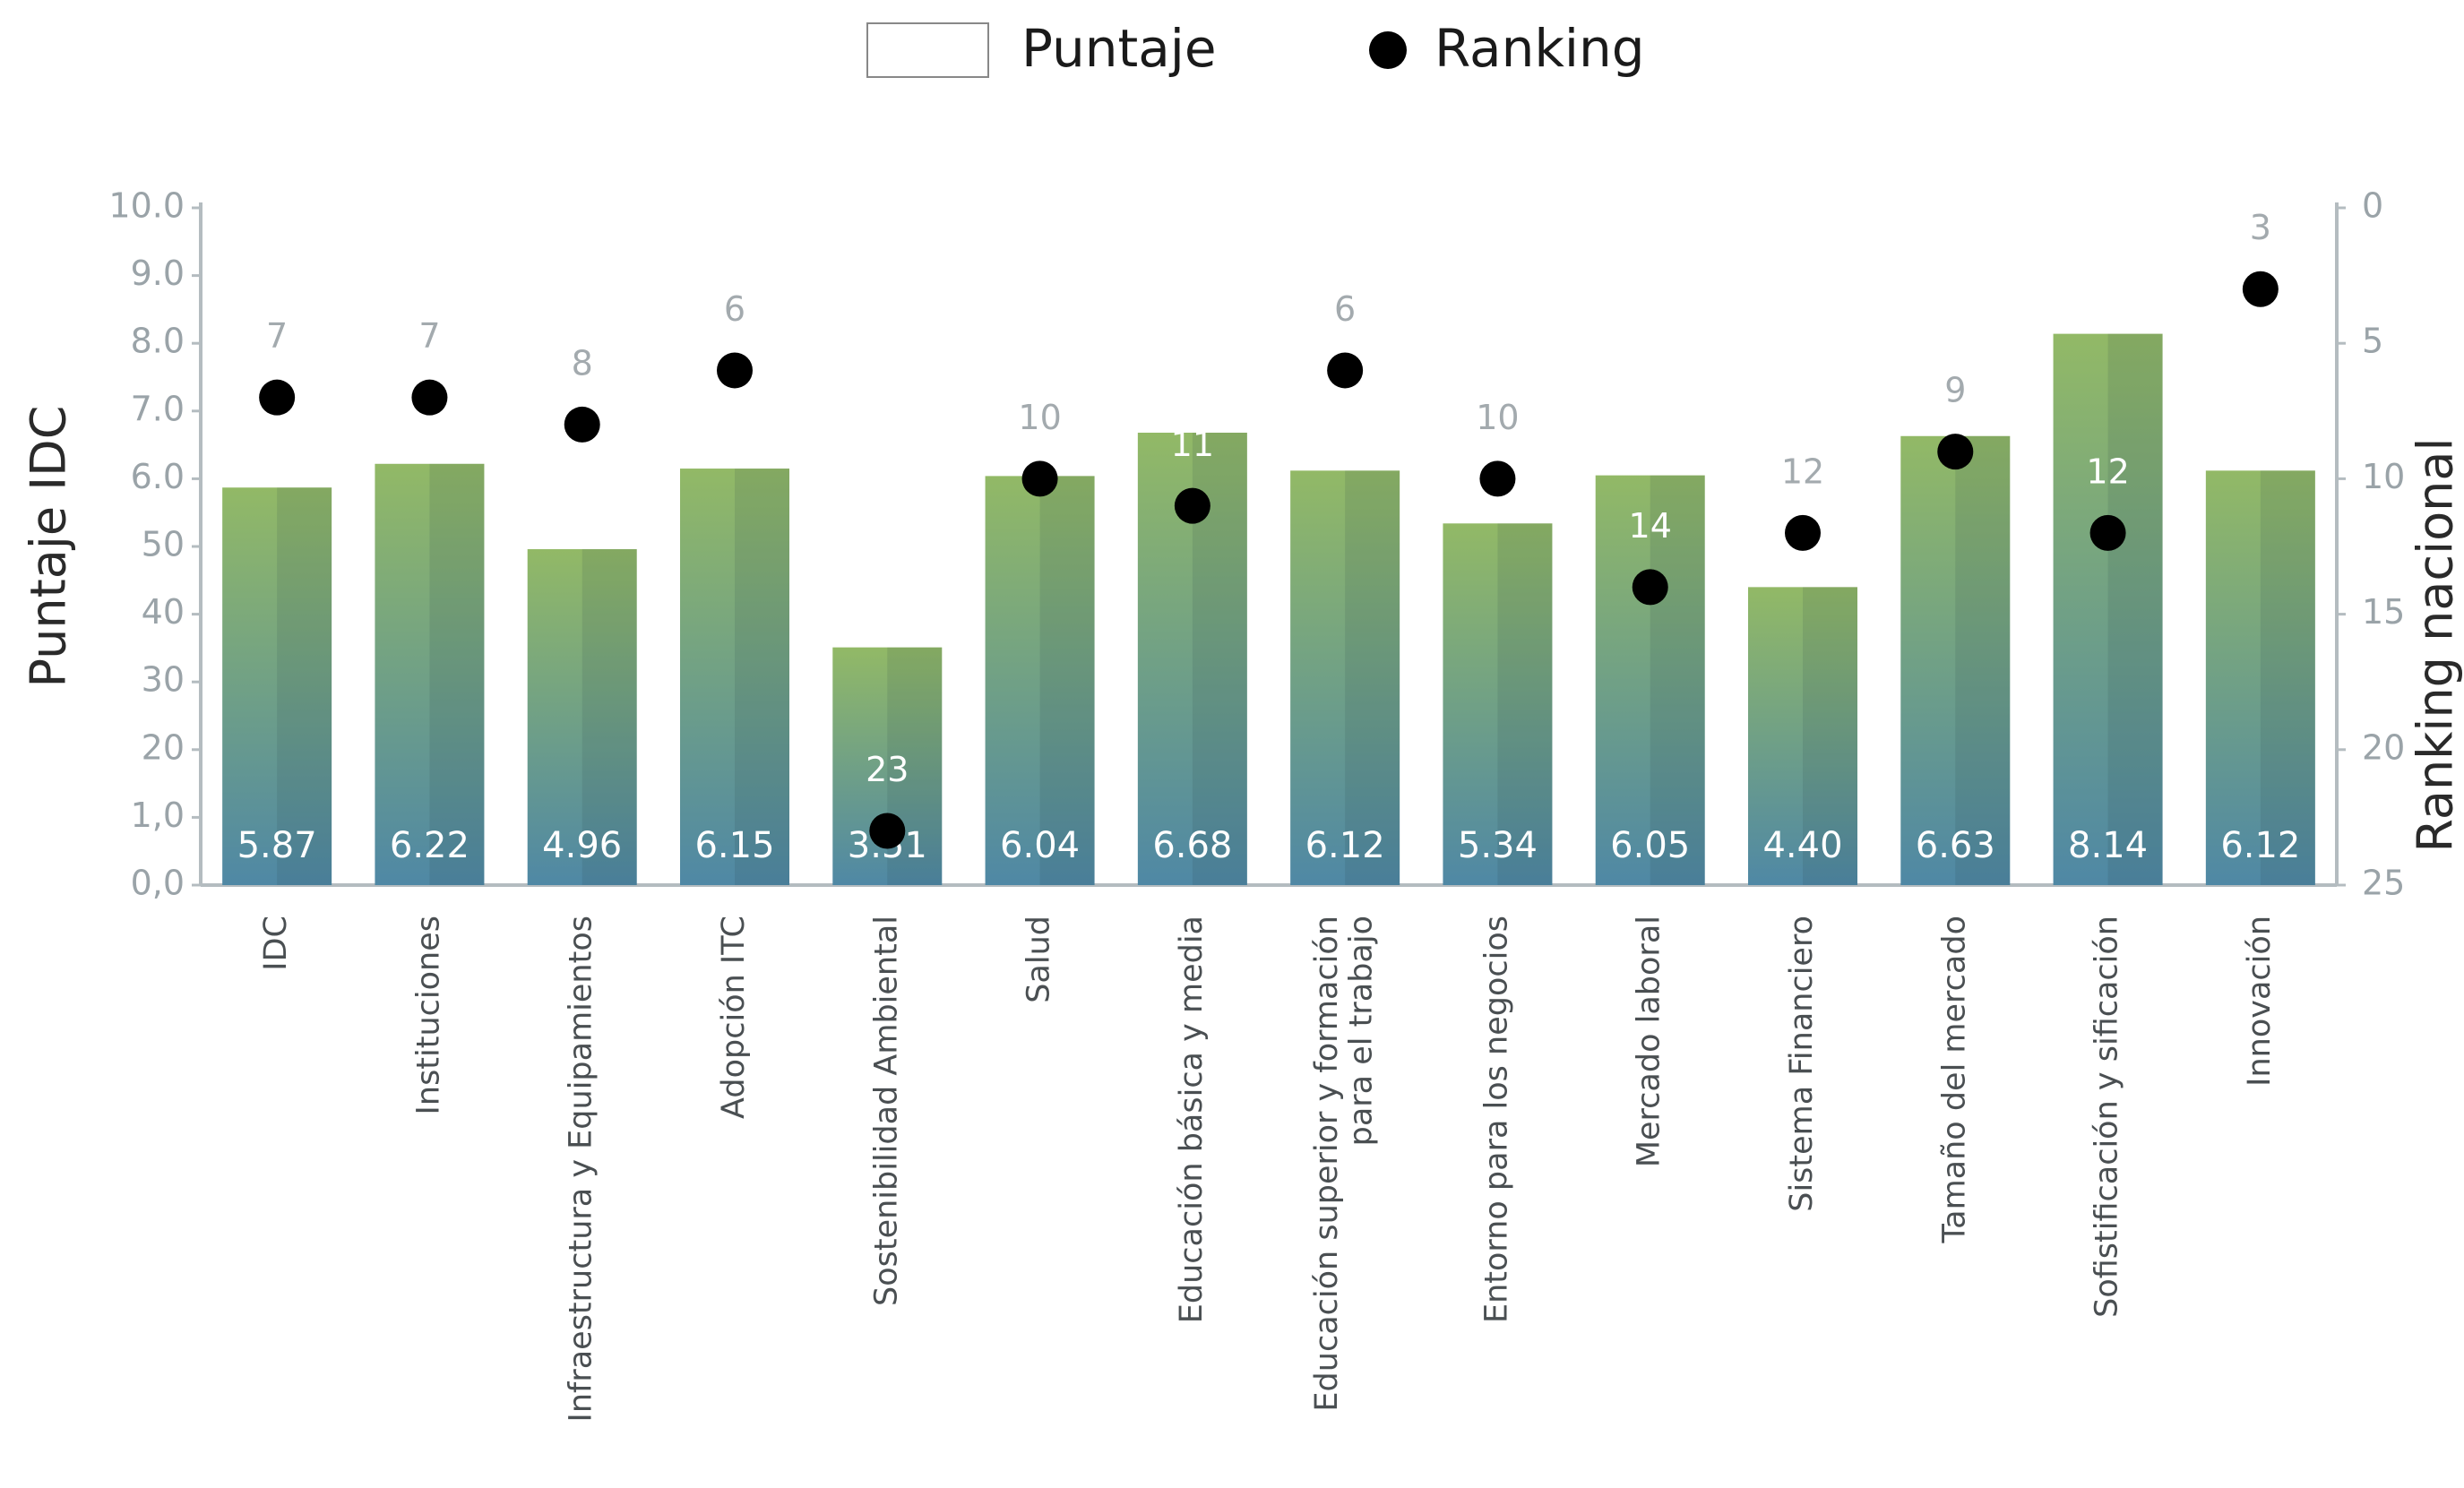 The width and height of the screenshot is (2464, 1488). I want to click on bar-value-label: 6.15, so click(734, 845).